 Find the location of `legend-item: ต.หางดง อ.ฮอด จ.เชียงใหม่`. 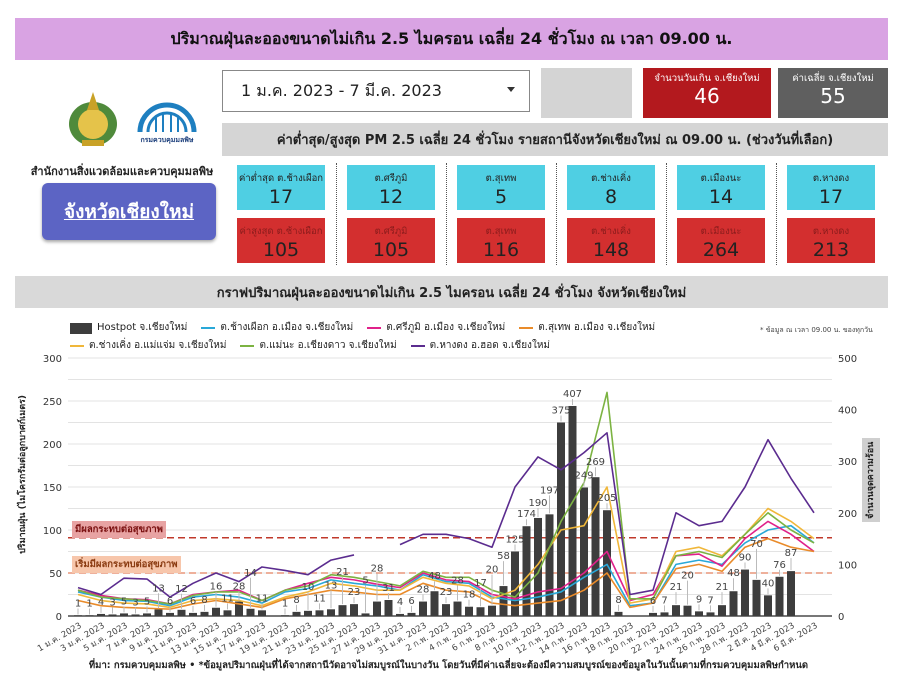

legend-item: ต.หางดง อ.ฮอด จ.เชียงใหม่ is located at coordinates (480, 346).